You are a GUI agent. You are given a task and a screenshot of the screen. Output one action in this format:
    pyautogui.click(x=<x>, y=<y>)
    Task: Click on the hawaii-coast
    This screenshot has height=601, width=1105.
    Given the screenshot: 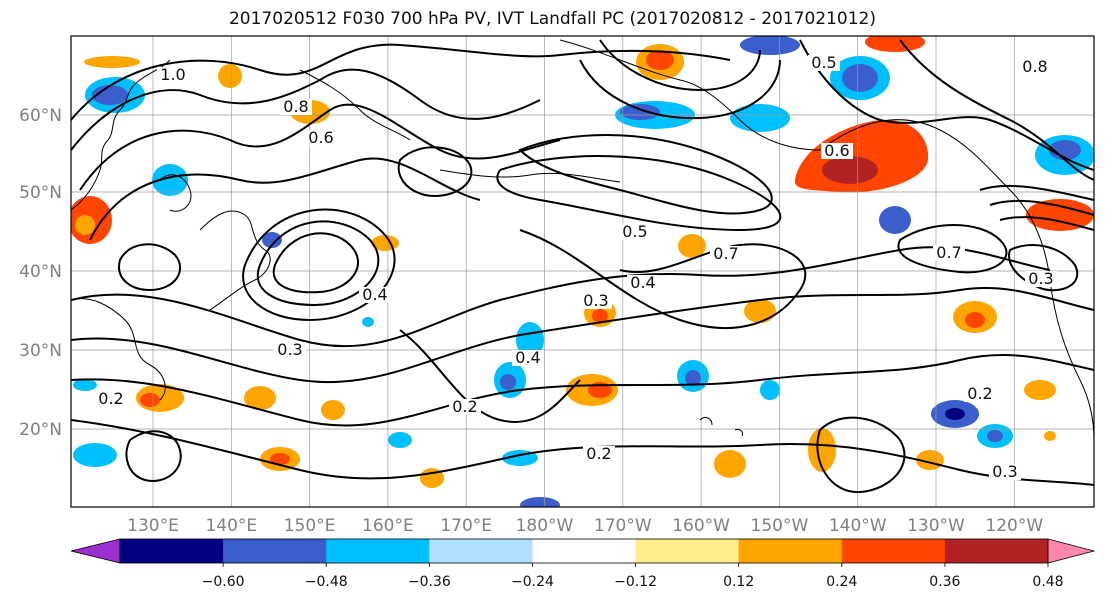 What is the action you would take?
    pyautogui.click(x=721, y=427)
    